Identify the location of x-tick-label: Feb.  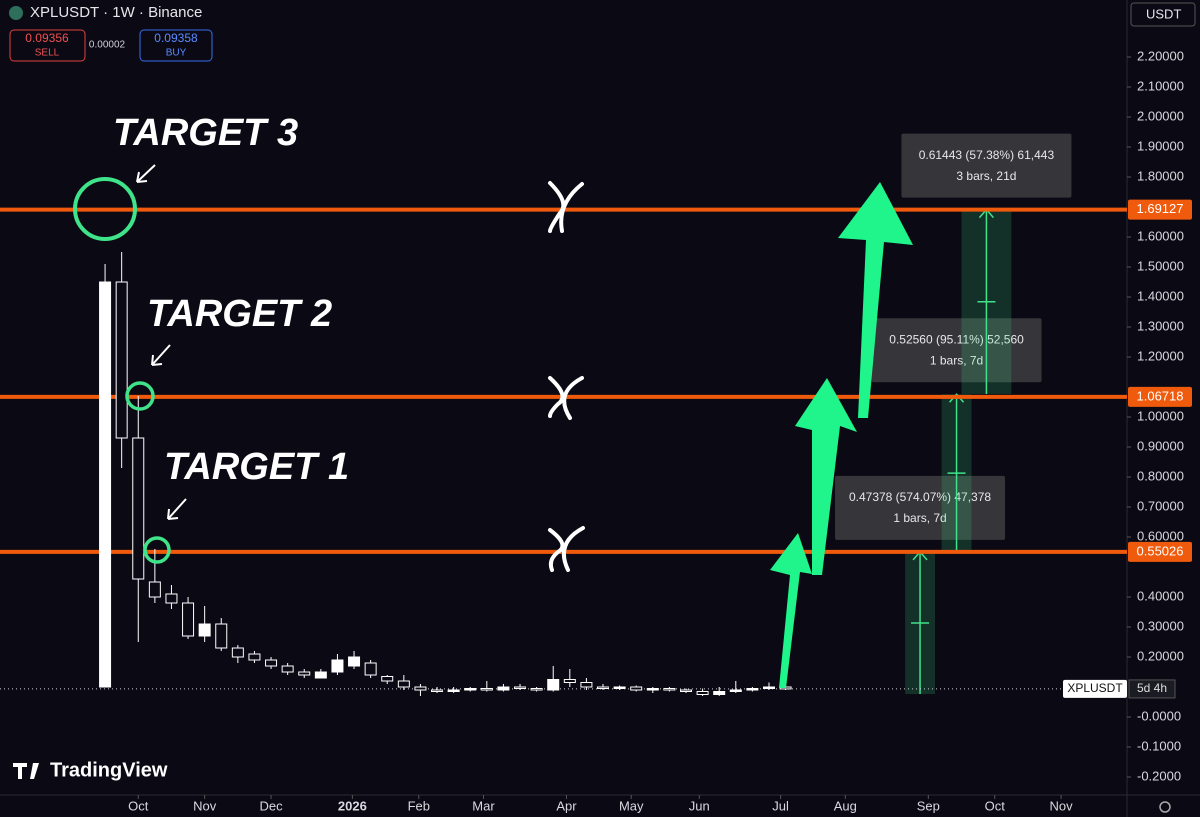
(419, 805).